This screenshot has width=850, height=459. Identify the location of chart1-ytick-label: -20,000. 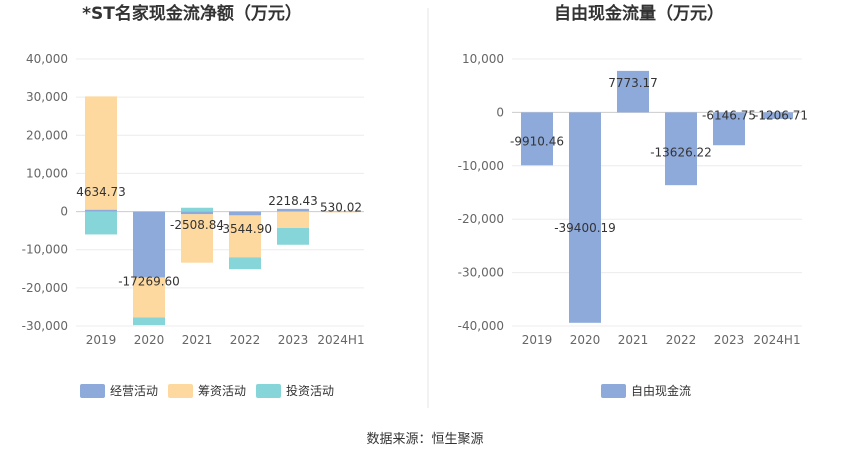
(45, 288).